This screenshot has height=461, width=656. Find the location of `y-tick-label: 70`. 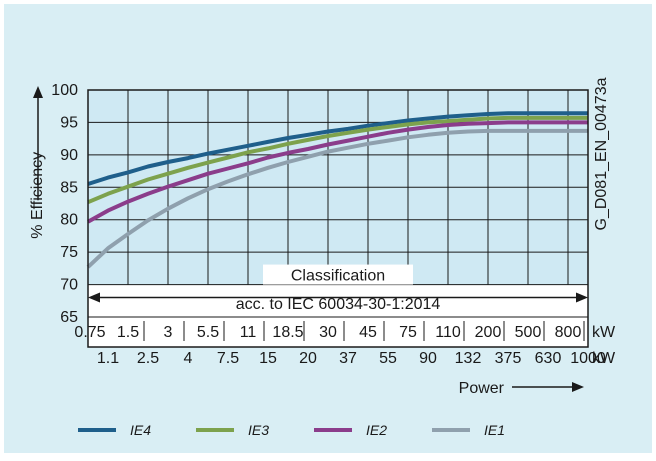

y-tick-label: 70 is located at coordinates (69, 285).